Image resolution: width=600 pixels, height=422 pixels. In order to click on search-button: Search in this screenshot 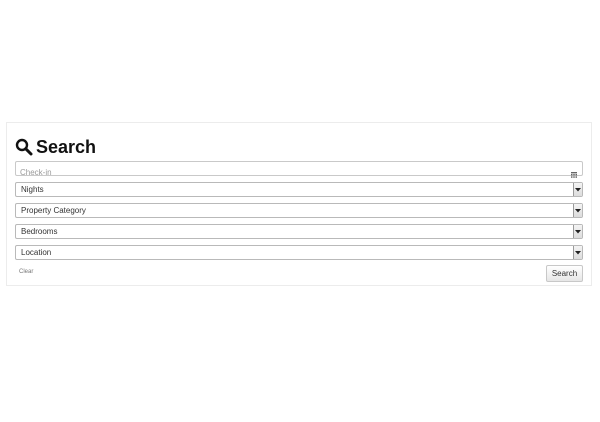, I will do `click(564, 273)`.